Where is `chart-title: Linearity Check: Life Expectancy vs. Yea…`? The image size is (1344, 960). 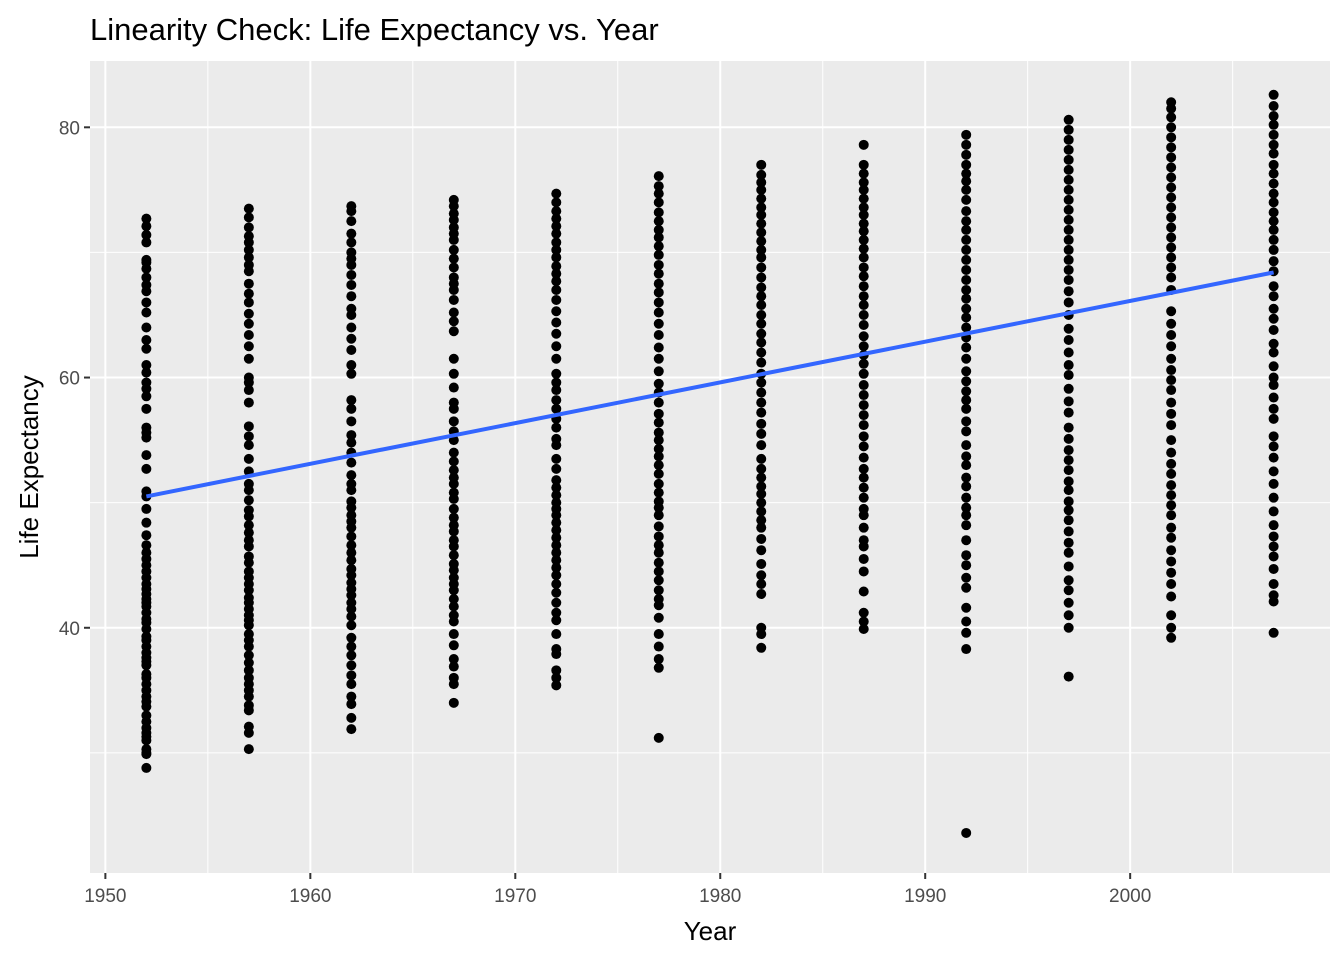
chart-title: Linearity Check: Life Expectancy vs. Yea… is located at coordinates (374, 29).